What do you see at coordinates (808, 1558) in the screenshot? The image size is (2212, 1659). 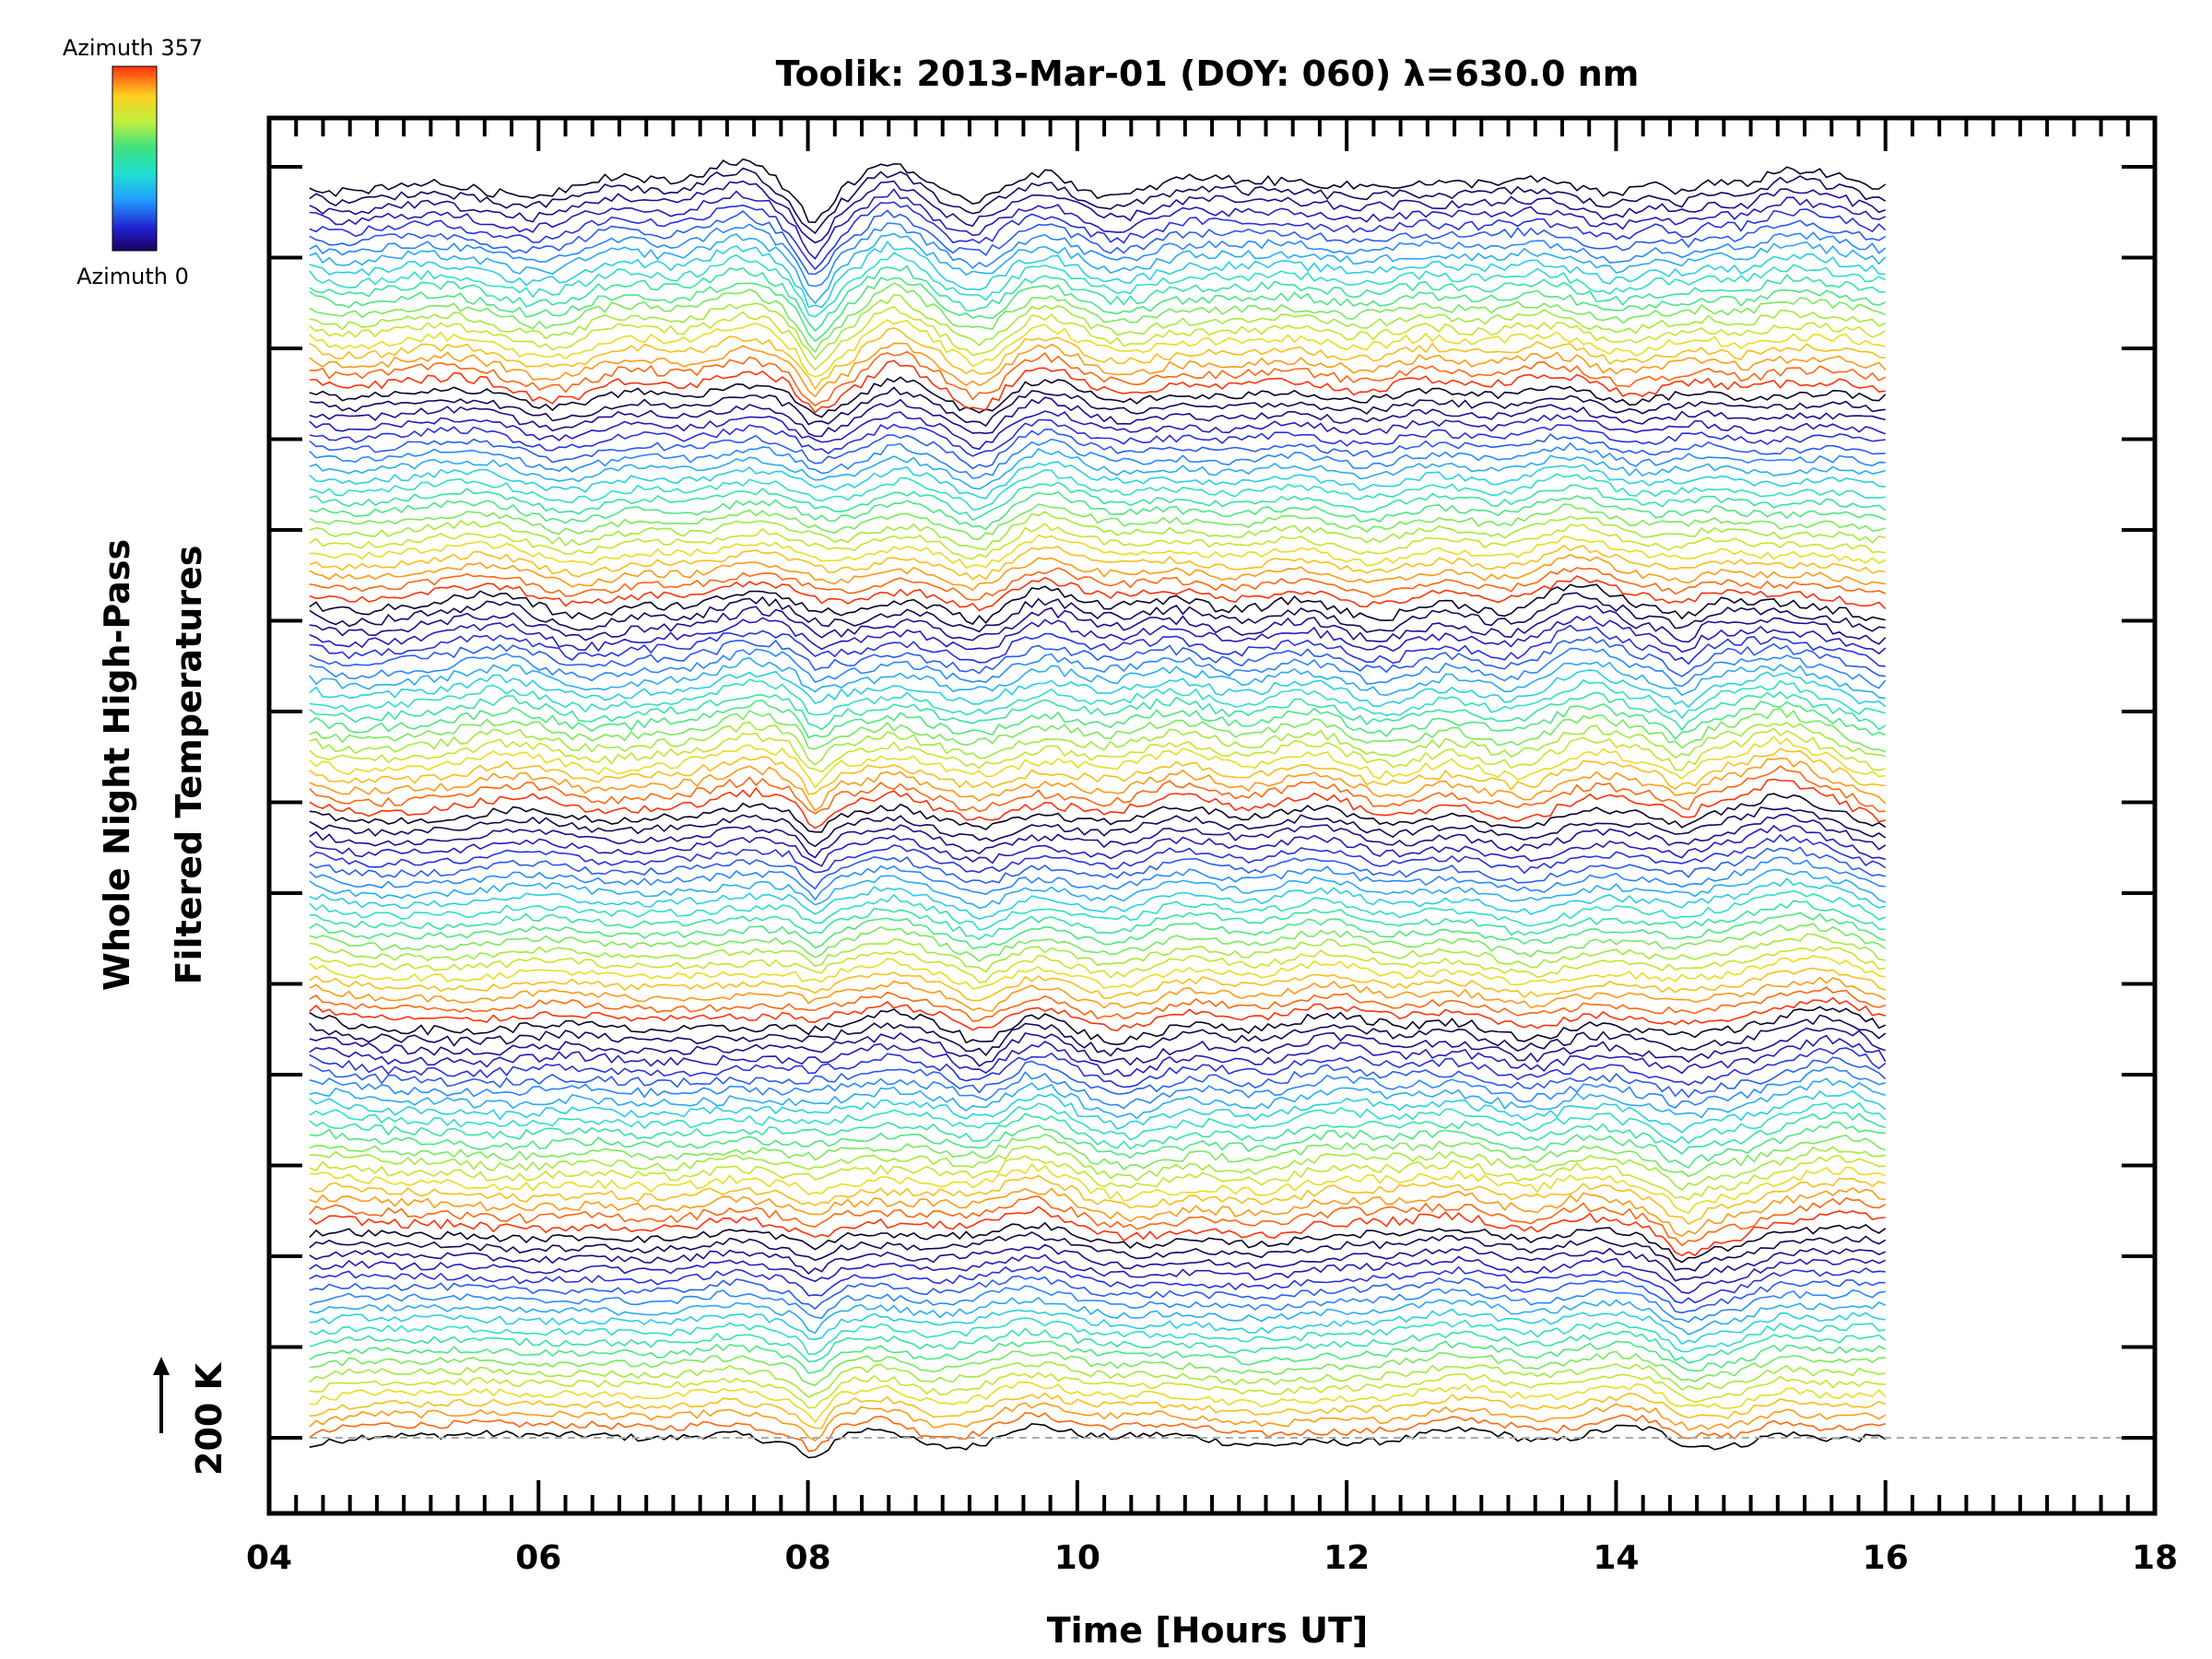 I see `x-tick-label: 08` at bounding box center [808, 1558].